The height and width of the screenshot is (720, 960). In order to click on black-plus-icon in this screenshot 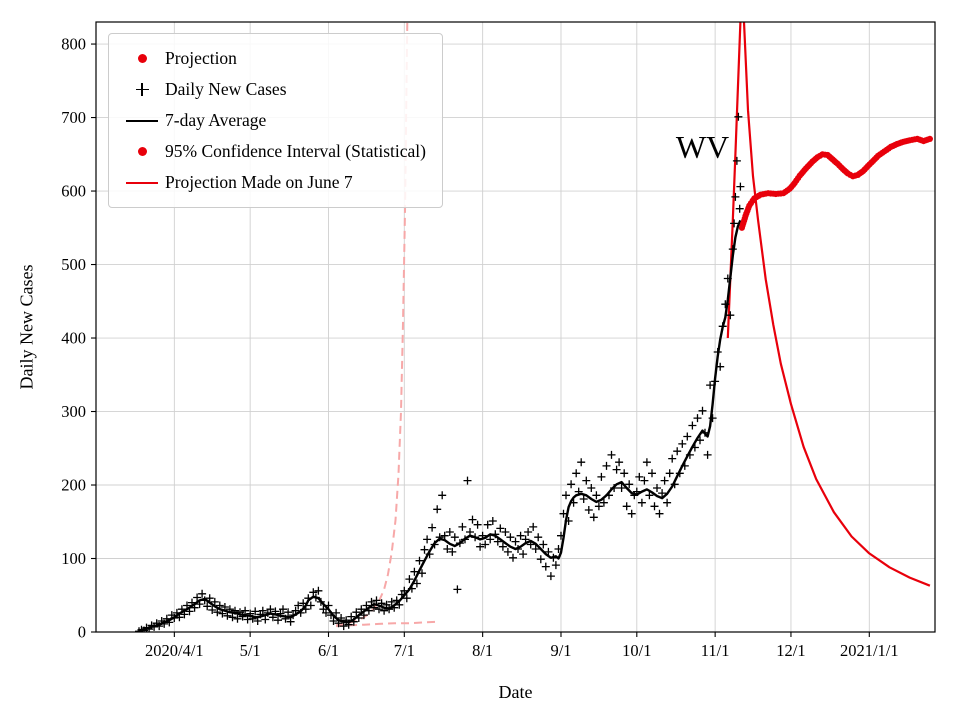, I will do `click(142, 89)`.